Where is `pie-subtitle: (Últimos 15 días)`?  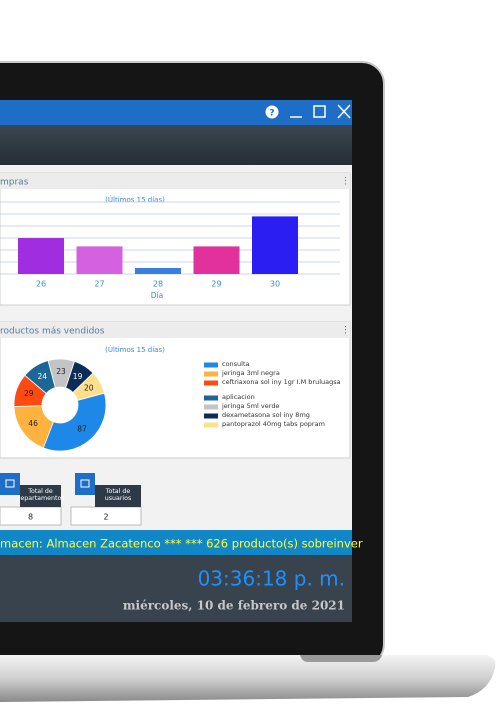
pie-subtitle: (Últimos 15 días) is located at coordinates (135, 349).